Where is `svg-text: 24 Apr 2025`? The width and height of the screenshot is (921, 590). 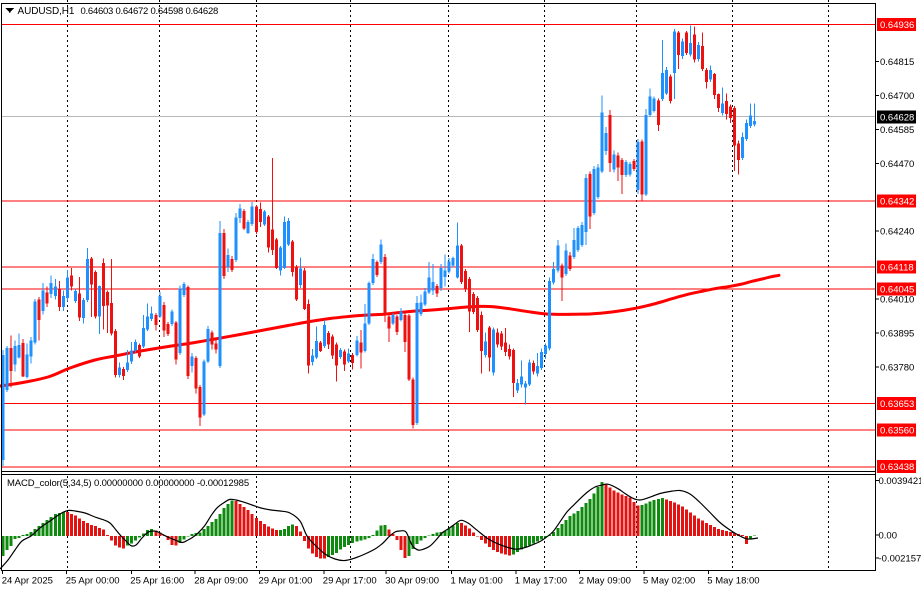 svg-text: 24 Apr 2025 is located at coordinates (27, 581).